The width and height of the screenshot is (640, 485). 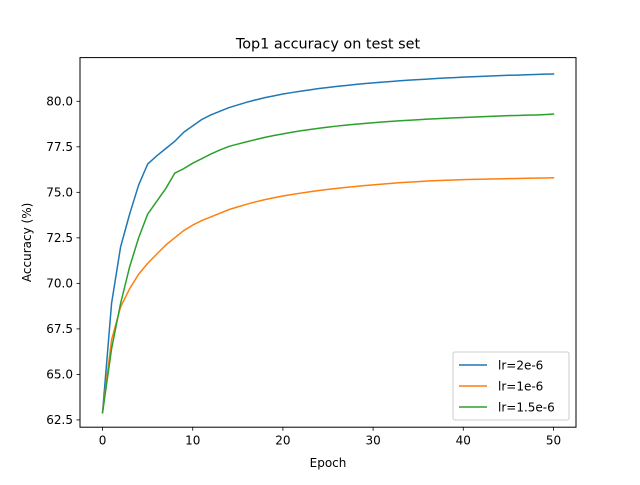 I want to click on y-axis-label: Accuracy (%), so click(x=27, y=242).